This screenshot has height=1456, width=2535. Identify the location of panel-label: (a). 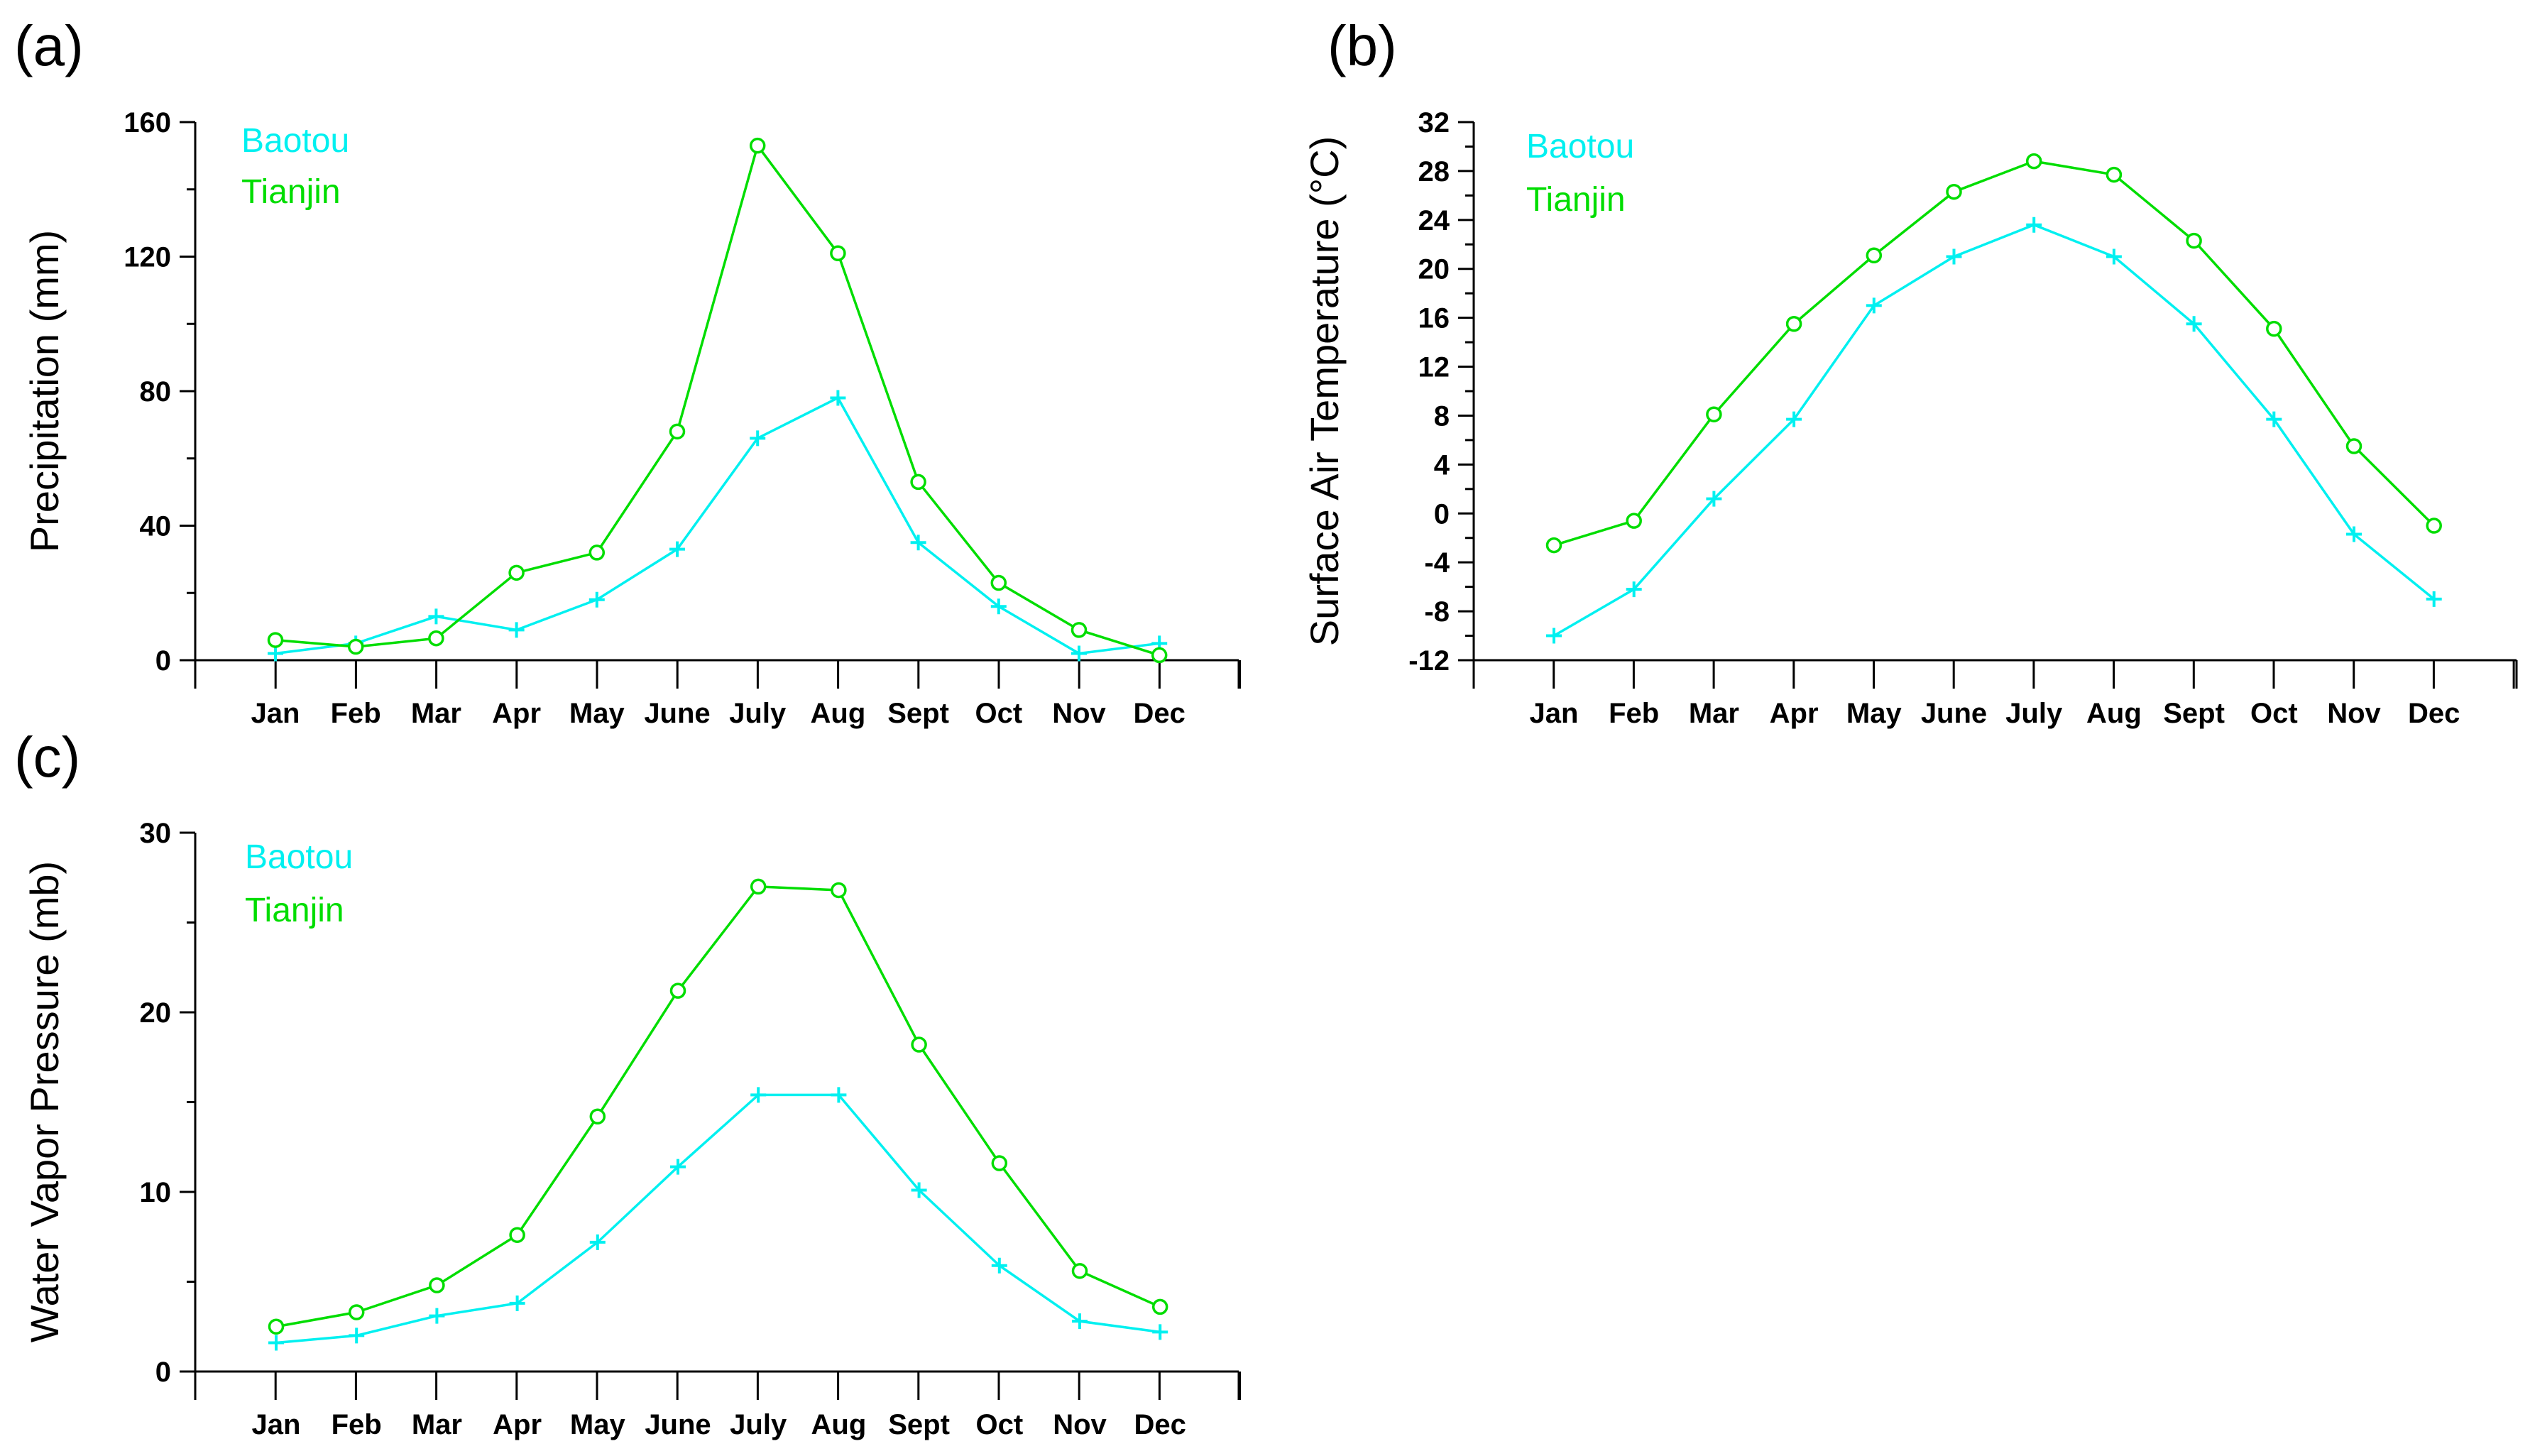
(49, 45).